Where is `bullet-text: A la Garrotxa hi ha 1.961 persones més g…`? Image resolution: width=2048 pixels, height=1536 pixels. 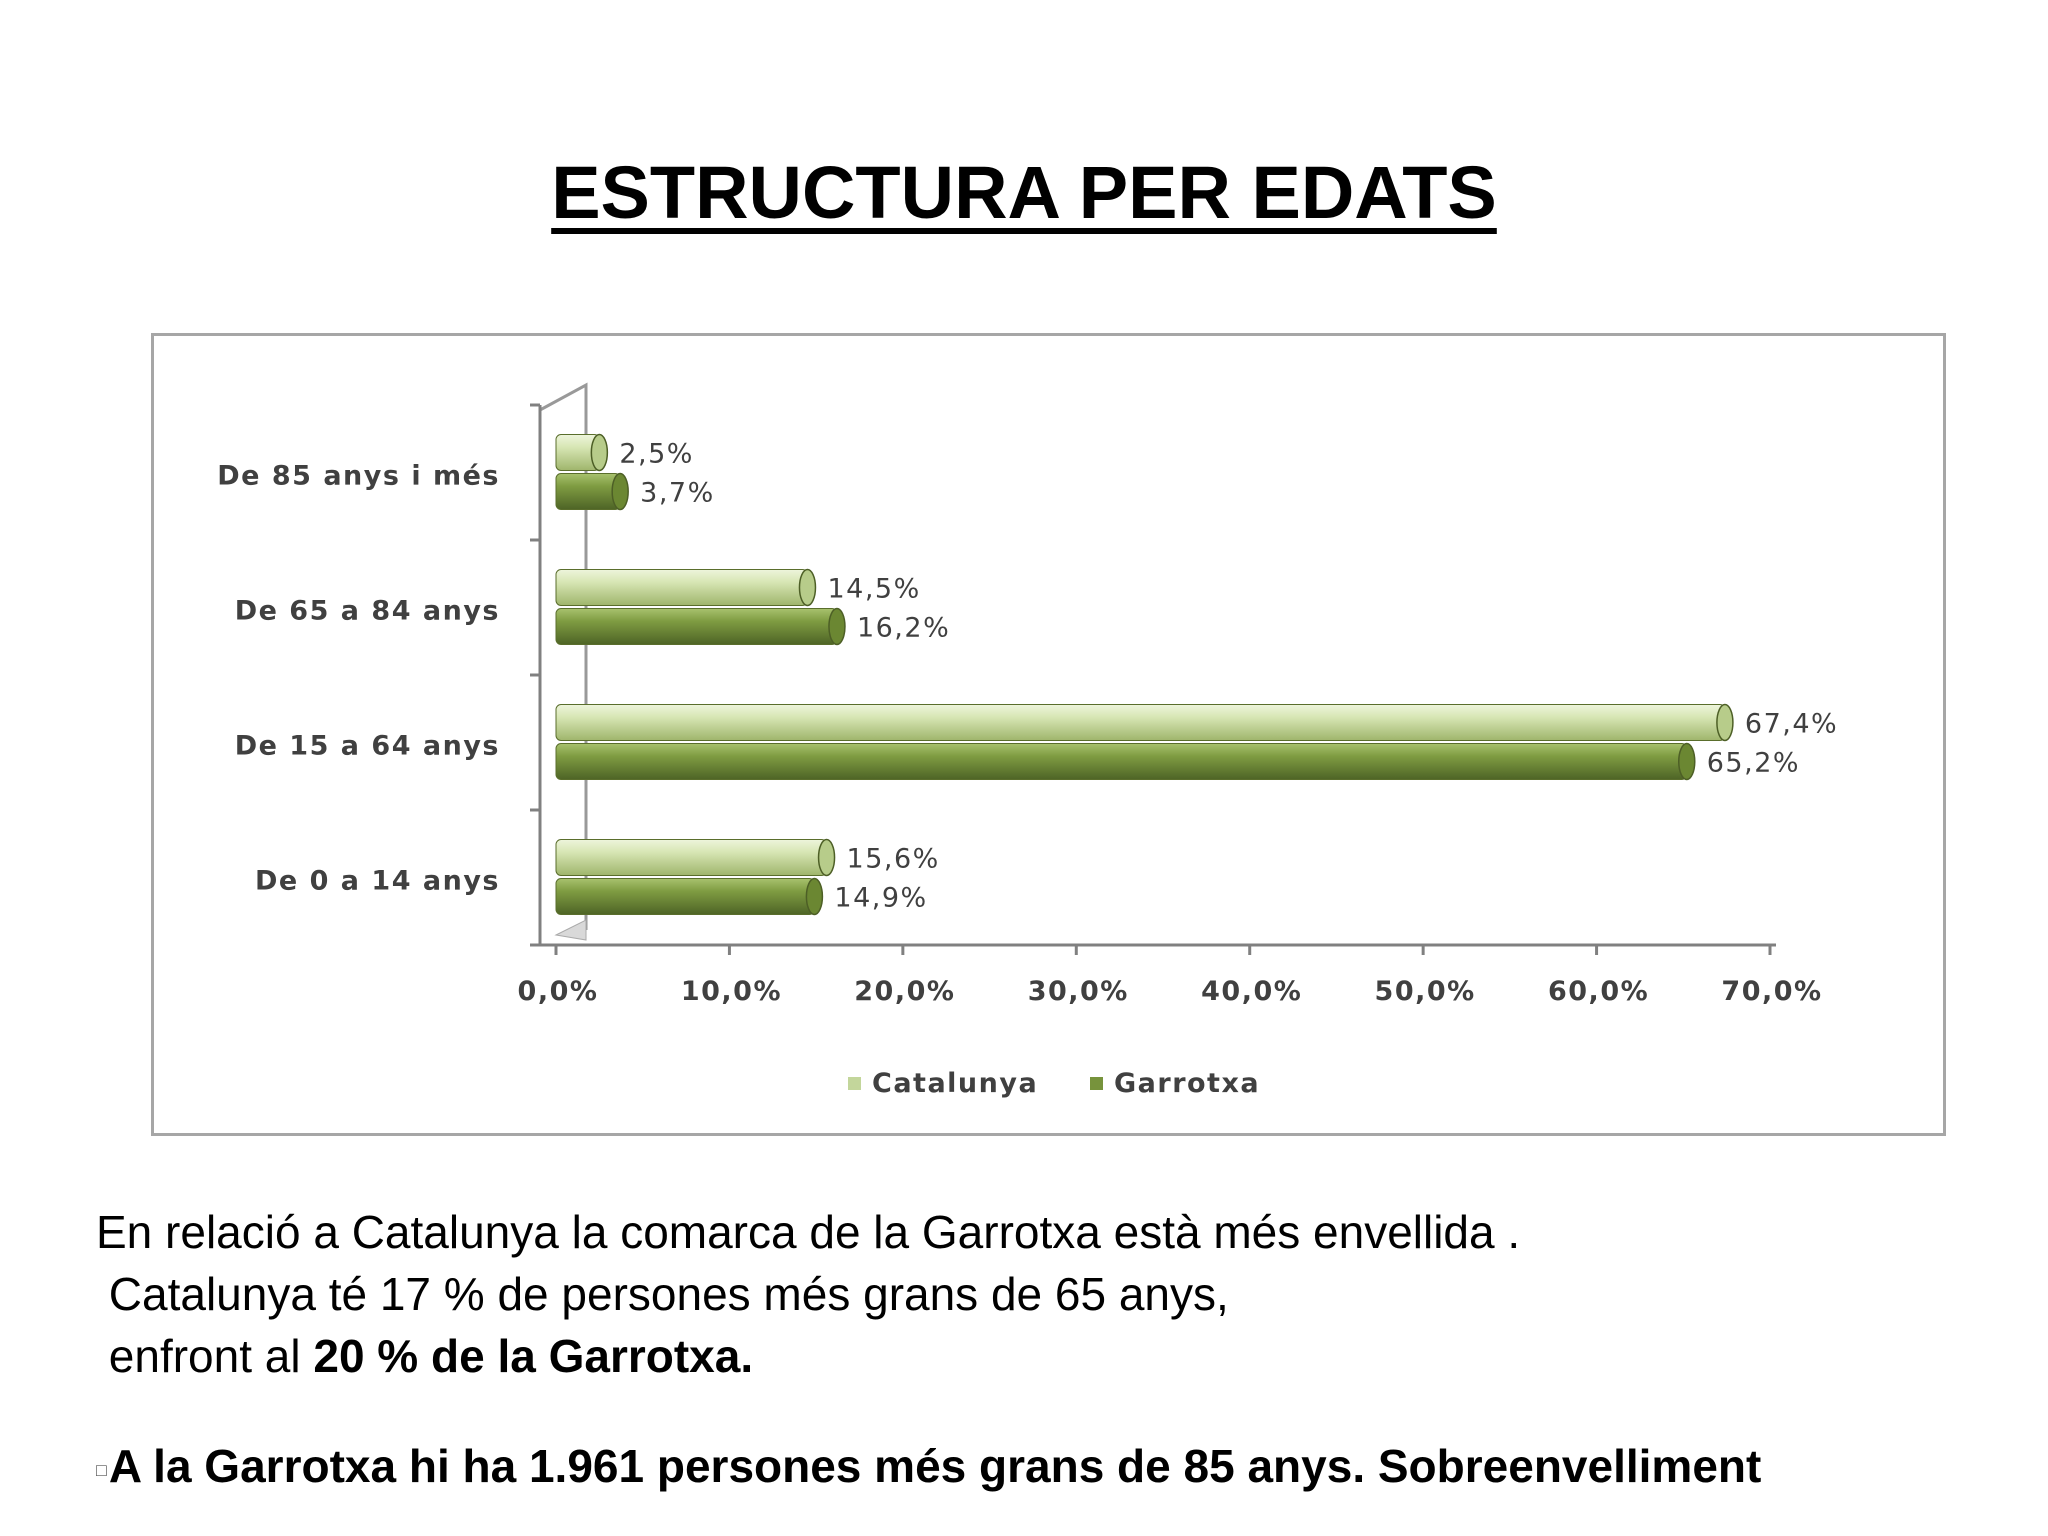 bullet-text: A la Garrotxa hi ha 1.961 persones més g… is located at coordinates (935, 1466).